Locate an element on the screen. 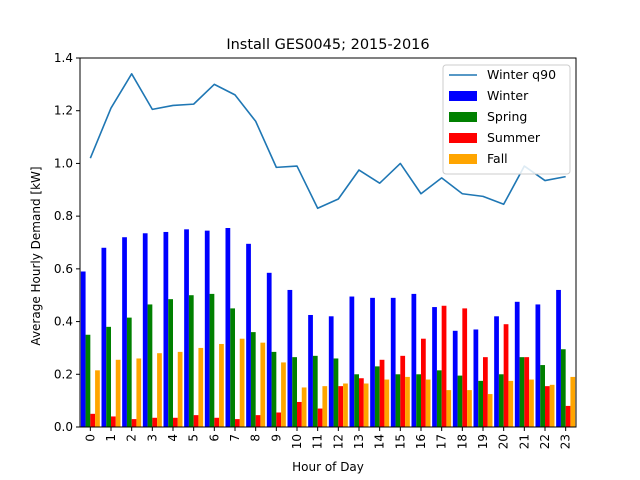 This screenshot has height=480, width=640. legend-label: Summer is located at coordinates (514, 137).